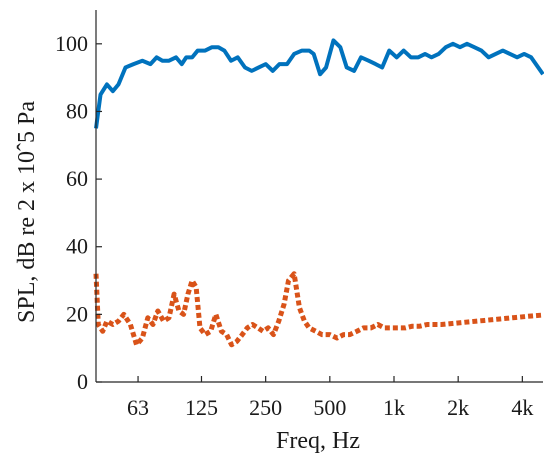  I want to click on x-tick-label: 63, so click(138, 407).